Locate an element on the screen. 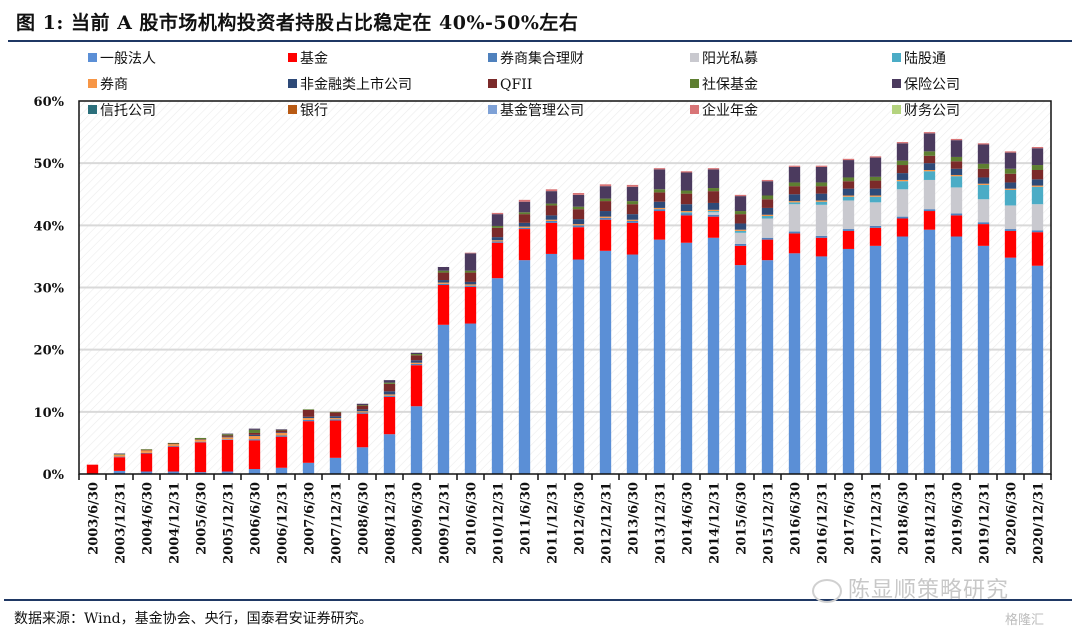 This screenshot has height=638, width=1080. x-tick-label: 2005/6/30 is located at coordinates (202, 518).